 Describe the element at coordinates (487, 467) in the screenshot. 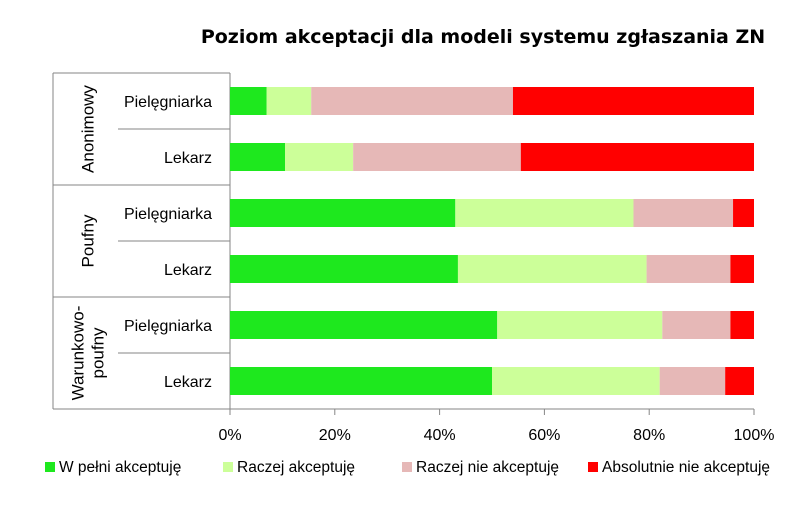

I see `legend-label: Raczej nie akceptuję` at that location.